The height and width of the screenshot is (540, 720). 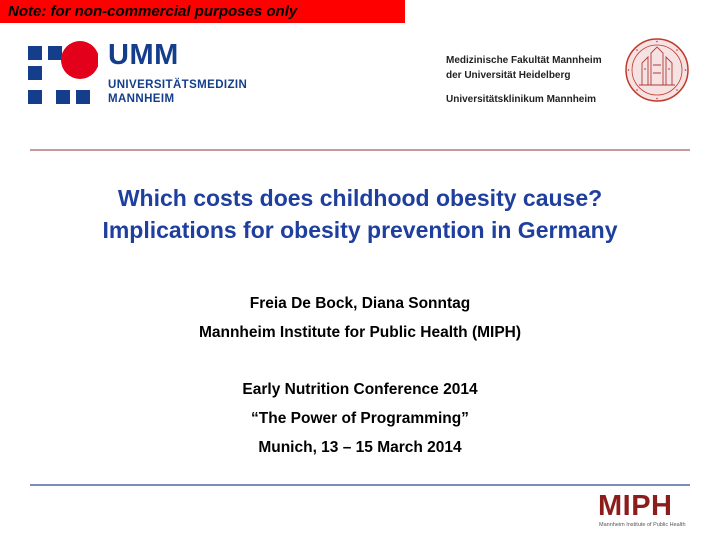 What do you see at coordinates (642, 525) in the screenshot?
I see `miph-subtitle: Mannheim Institute of Public Health` at bounding box center [642, 525].